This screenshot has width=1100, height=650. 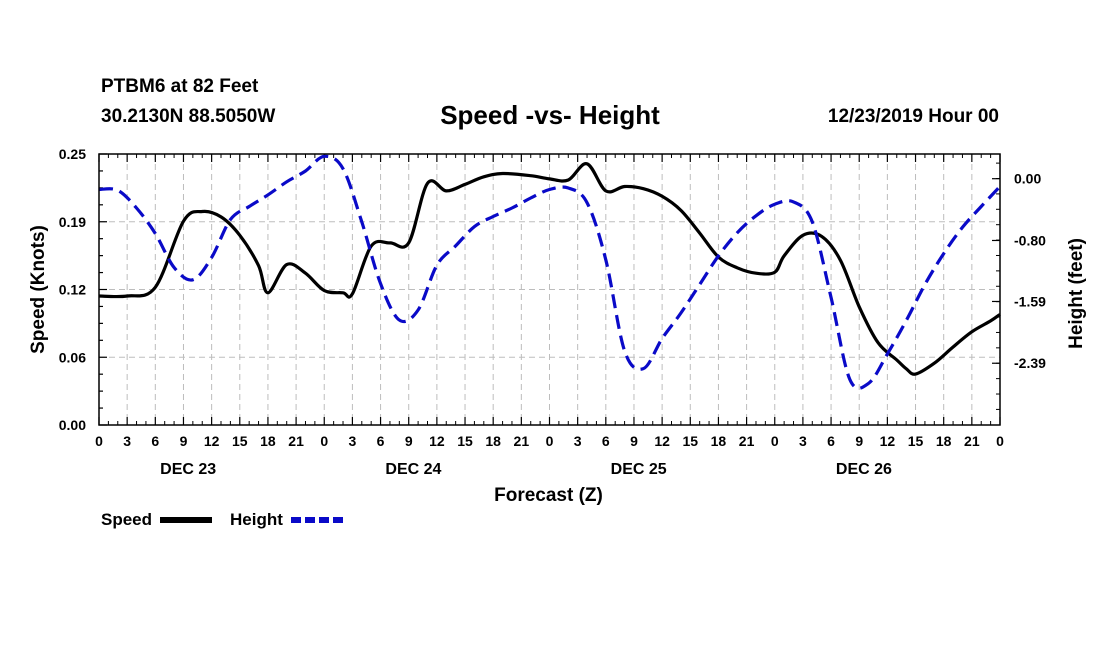 What do you see at coordinates (72, 357) in the screenshot?
I see `y-left-tick-label: 0.06` at bounding box center [72, 357].